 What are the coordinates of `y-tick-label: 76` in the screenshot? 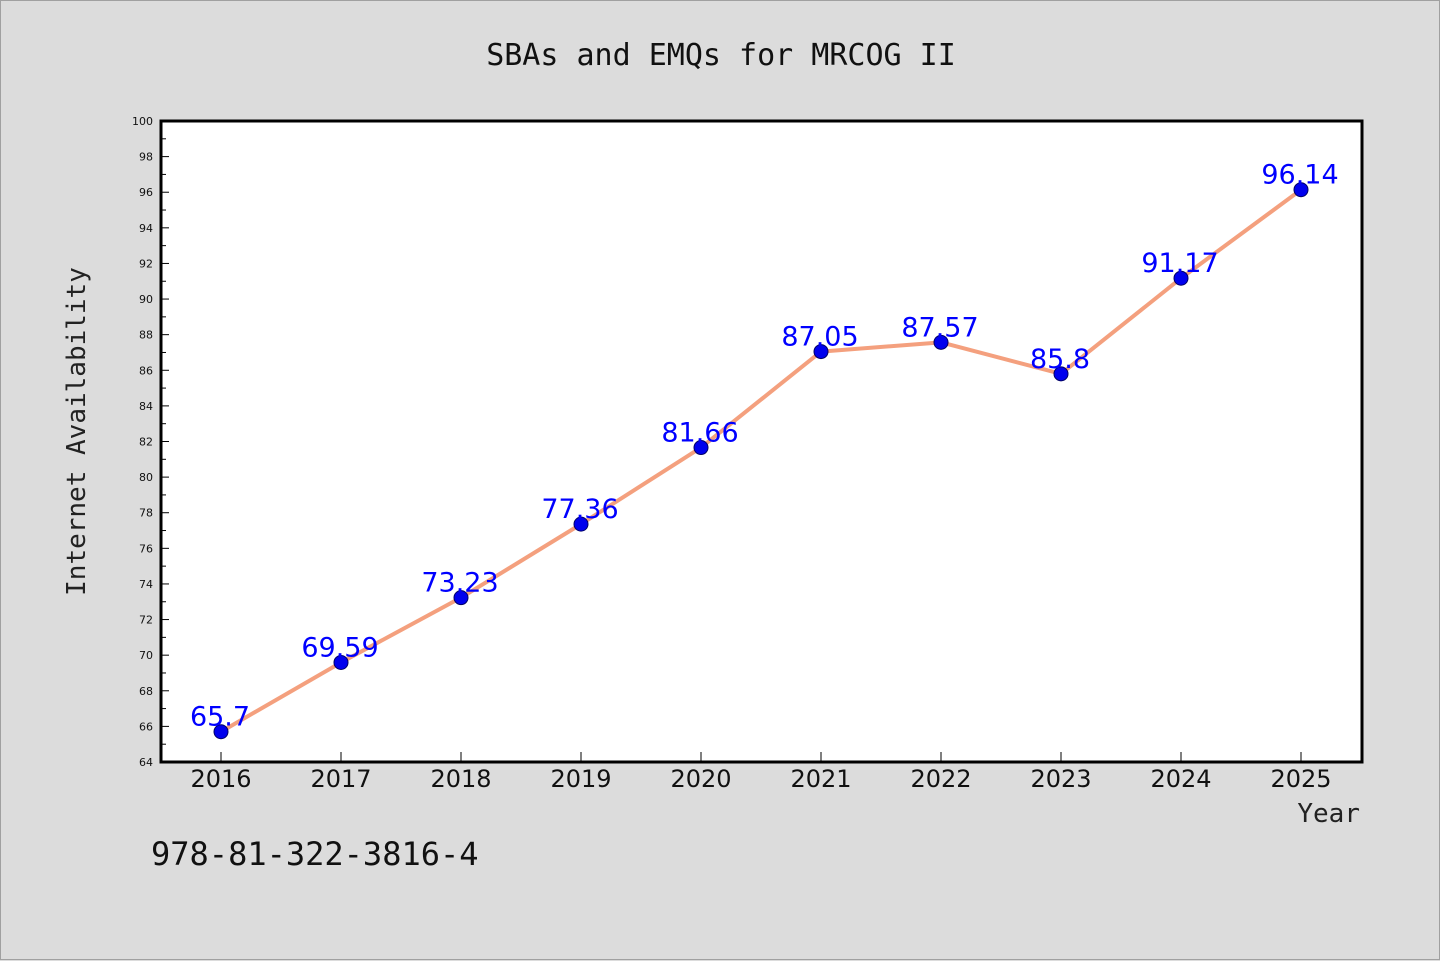 It's located at (146, 548).